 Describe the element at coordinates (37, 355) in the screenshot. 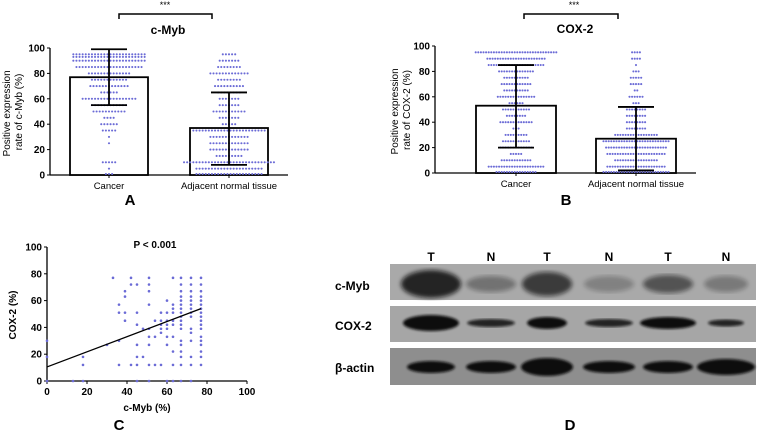

I see `panel-c-y-tick-label: 20` at that location.